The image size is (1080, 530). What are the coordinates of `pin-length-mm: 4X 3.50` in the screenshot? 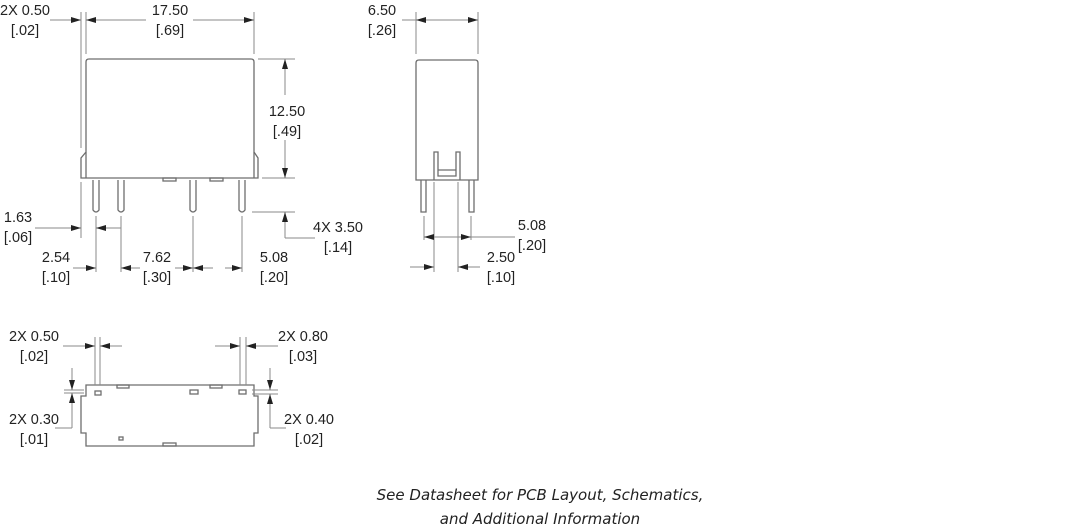 It's located at (338, 228).